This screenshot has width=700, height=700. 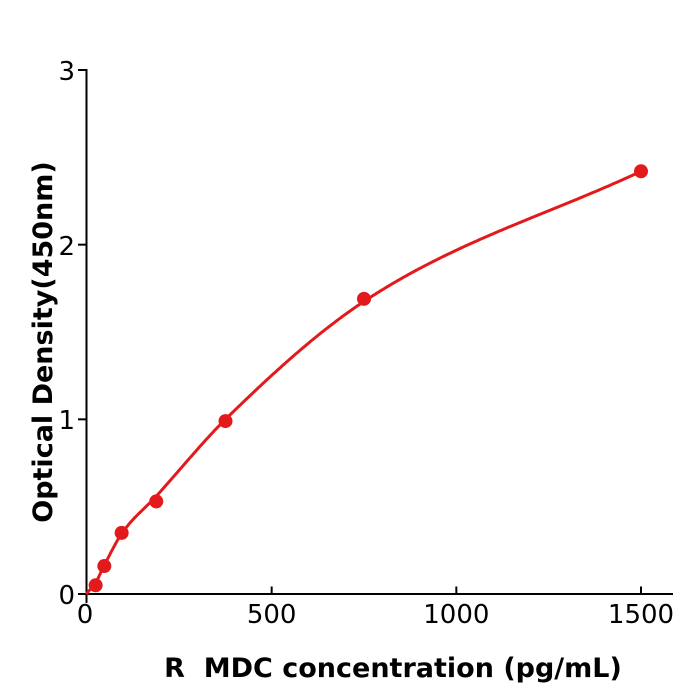 What do you see at coordinates (456, 615) in the screenshot?
I see `x-tick-label: 1000` at bounding box center [456, 615].